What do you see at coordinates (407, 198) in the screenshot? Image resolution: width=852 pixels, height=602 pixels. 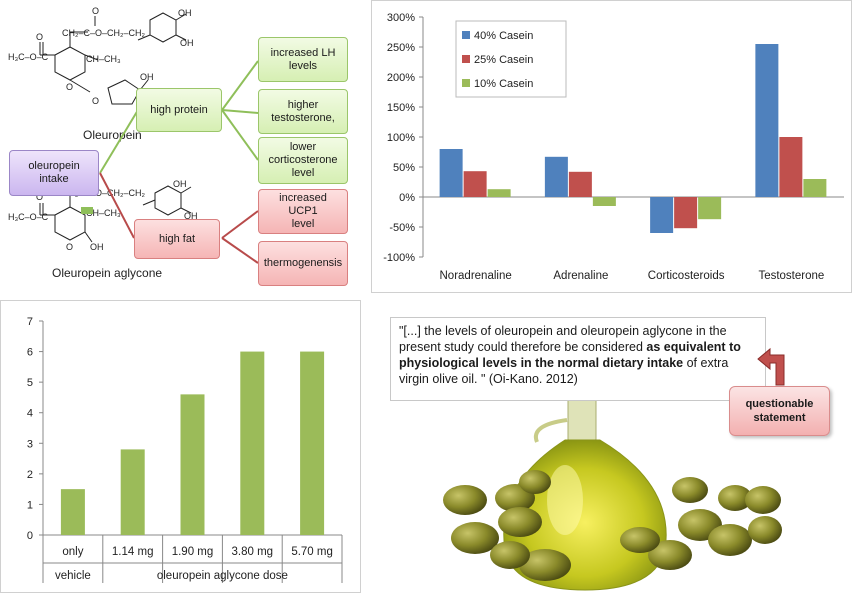 I see `y-tick-label: 0%` at bounding box center [407, 198].